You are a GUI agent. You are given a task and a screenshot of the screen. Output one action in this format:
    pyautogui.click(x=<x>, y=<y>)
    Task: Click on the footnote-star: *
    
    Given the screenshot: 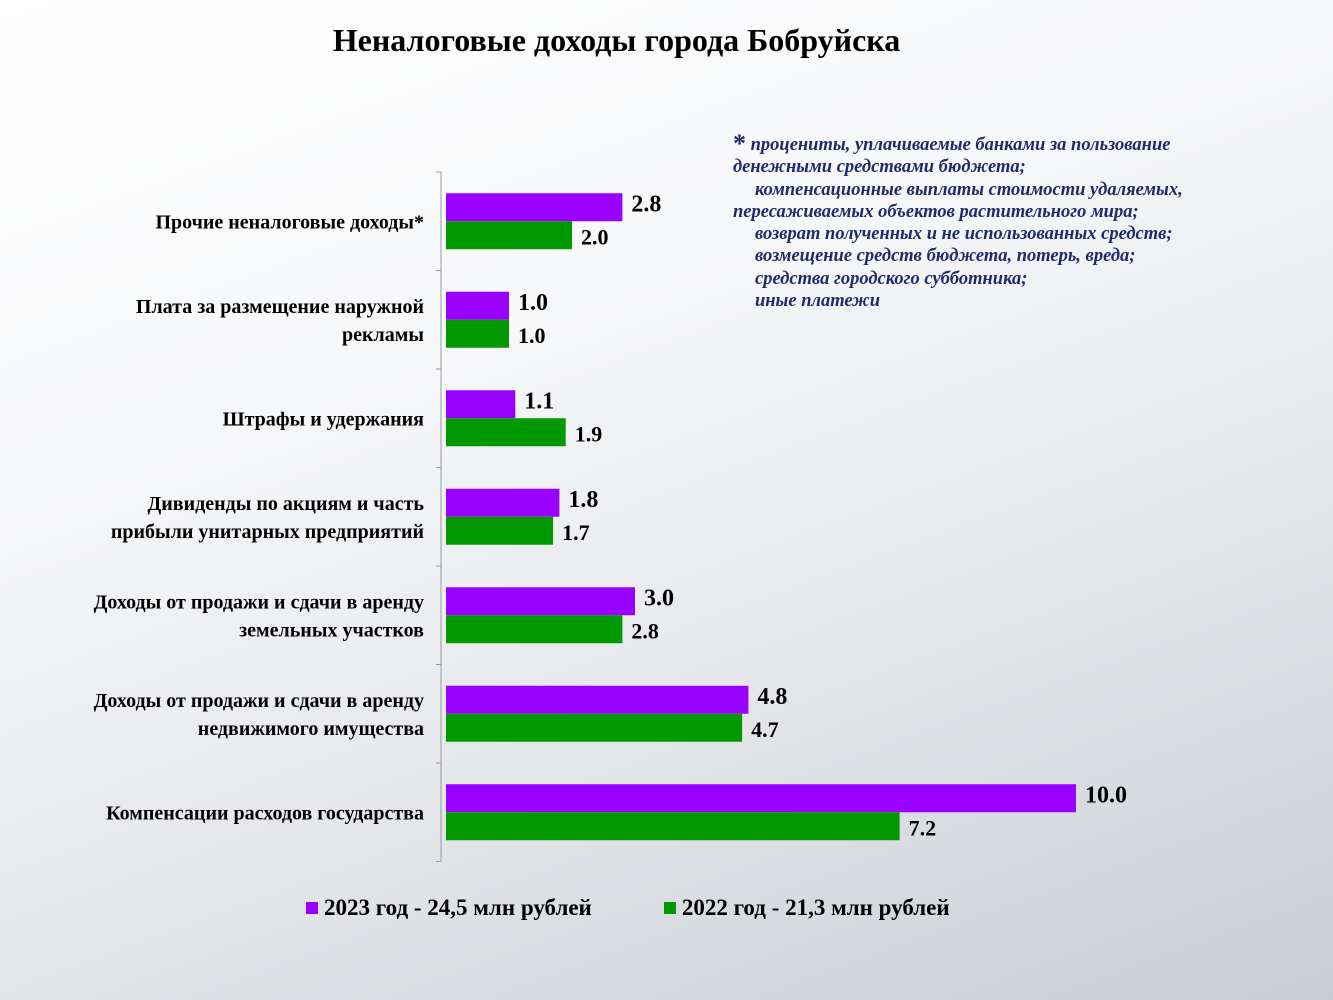 What is the action you would take?
    pyautogui.click(x=739, y=143)
    